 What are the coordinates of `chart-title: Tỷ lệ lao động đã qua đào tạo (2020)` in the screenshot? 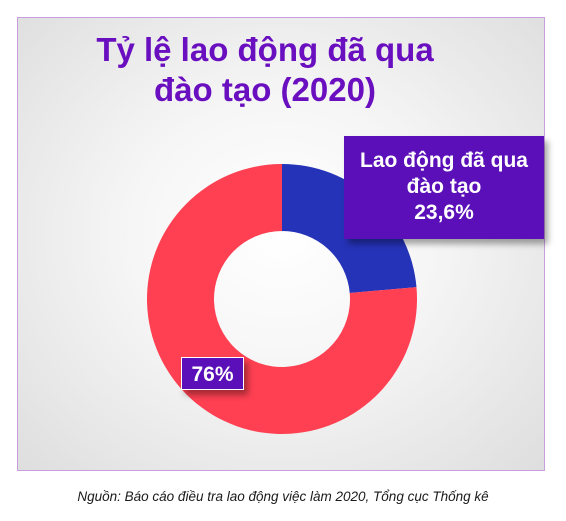 It's located at (265, 70).